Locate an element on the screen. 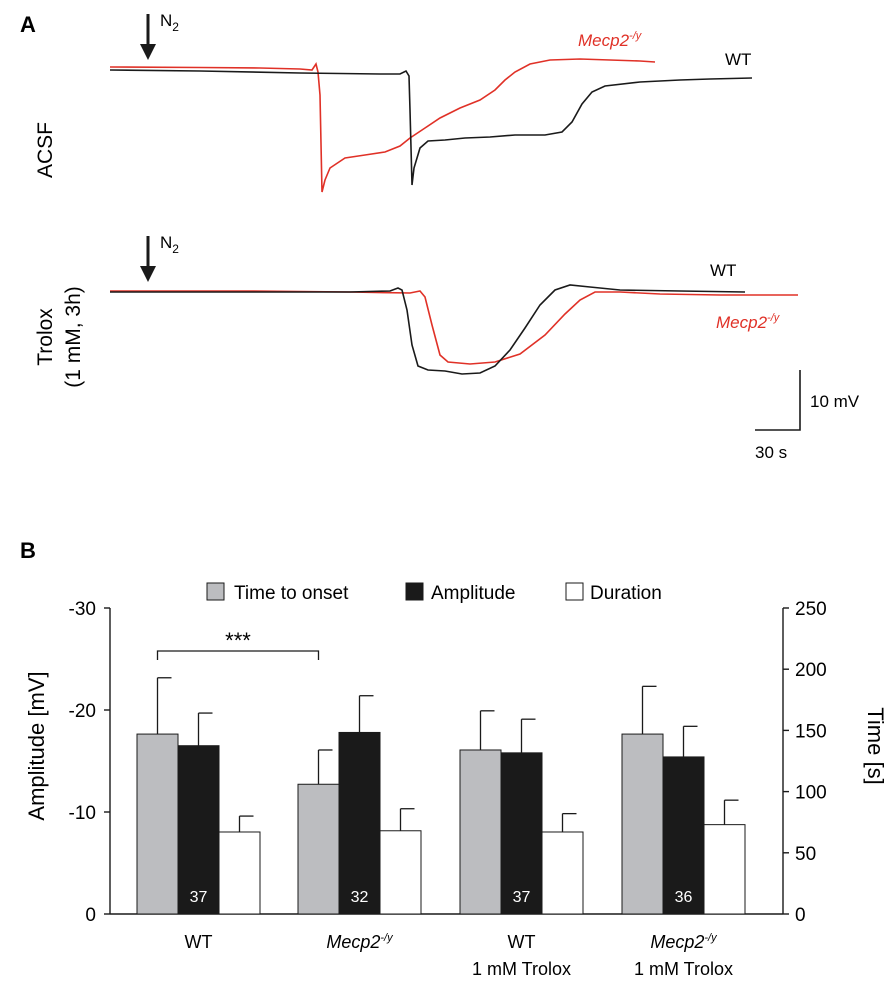 The height and width of the screenshot is (991, 892). left-axis-title: Amplitude [mV] is located at coordinates (36, 745).